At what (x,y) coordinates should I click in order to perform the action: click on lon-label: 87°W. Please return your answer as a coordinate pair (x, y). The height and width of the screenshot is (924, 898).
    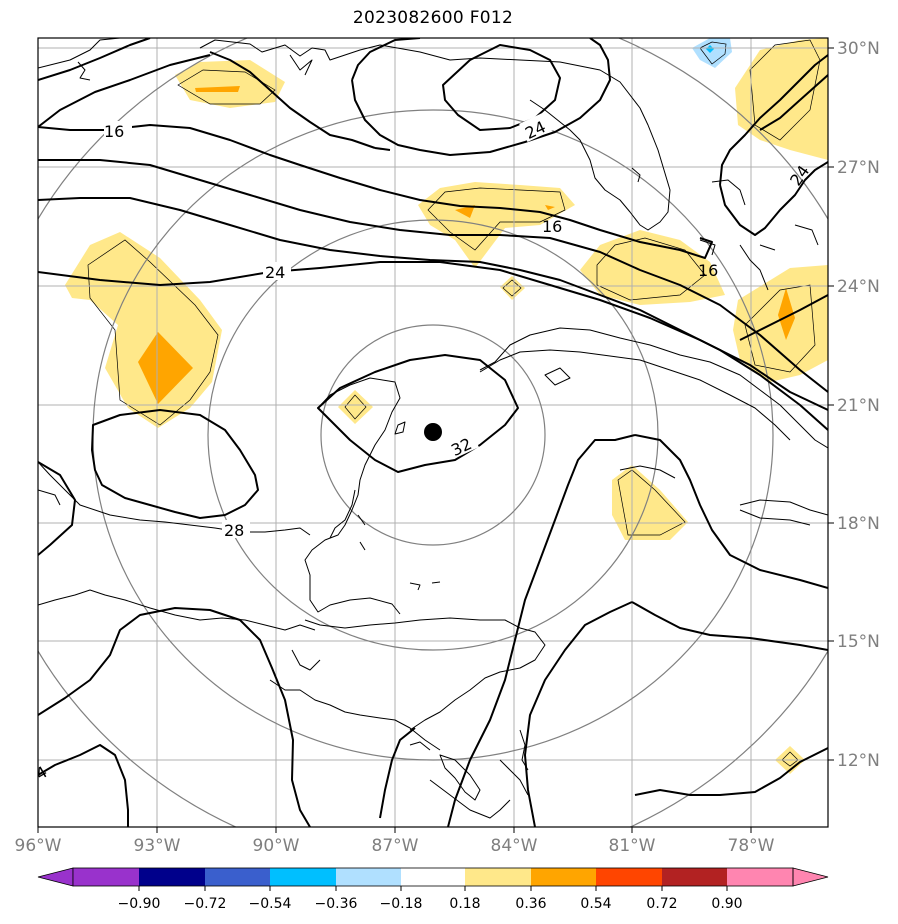
    Looking at the image, I should click on (395, 846).